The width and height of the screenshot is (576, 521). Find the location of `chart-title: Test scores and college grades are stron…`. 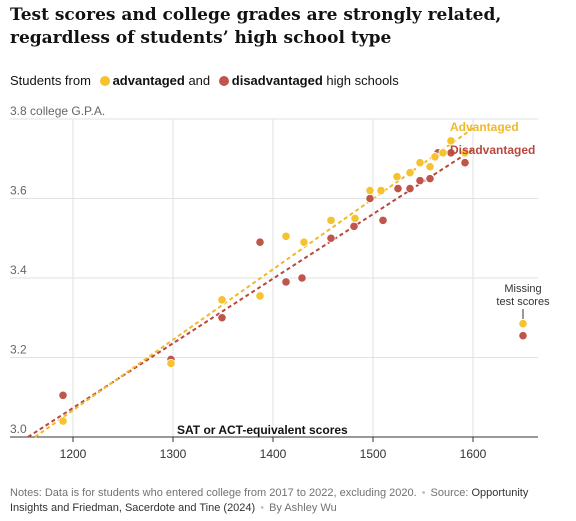

chart-title: Test scores and college grades are stron… is located at coordinates (256, 26).